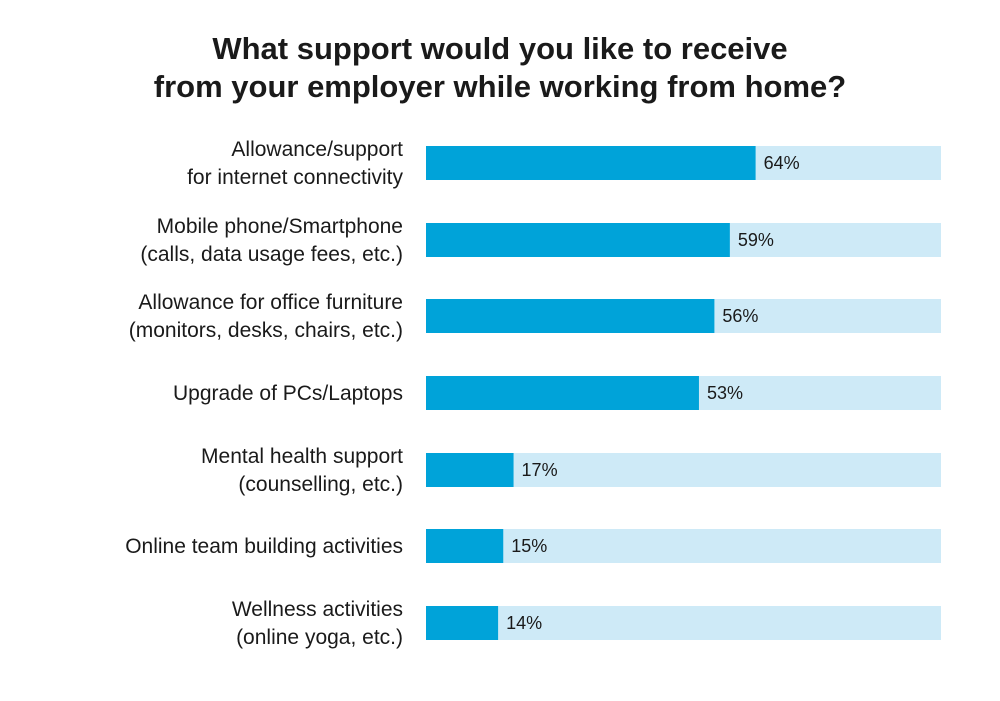 The height and width of the screenshot is (701, 1000). I want to click on data-label: 15%, so click(529, 546).